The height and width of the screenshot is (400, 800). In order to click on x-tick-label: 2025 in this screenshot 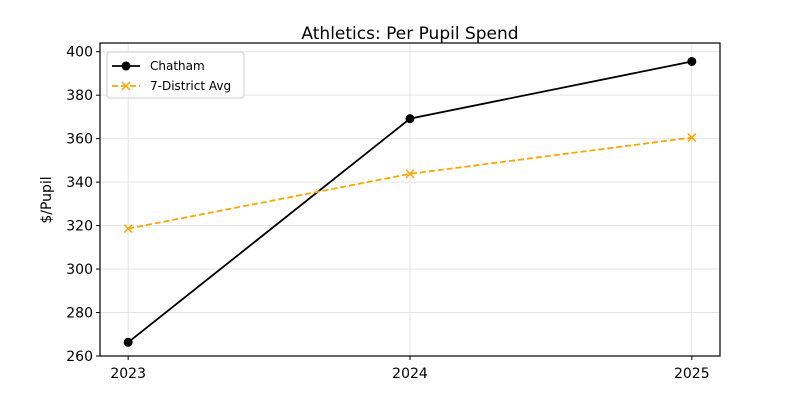, I will do `click(692, 374)`.